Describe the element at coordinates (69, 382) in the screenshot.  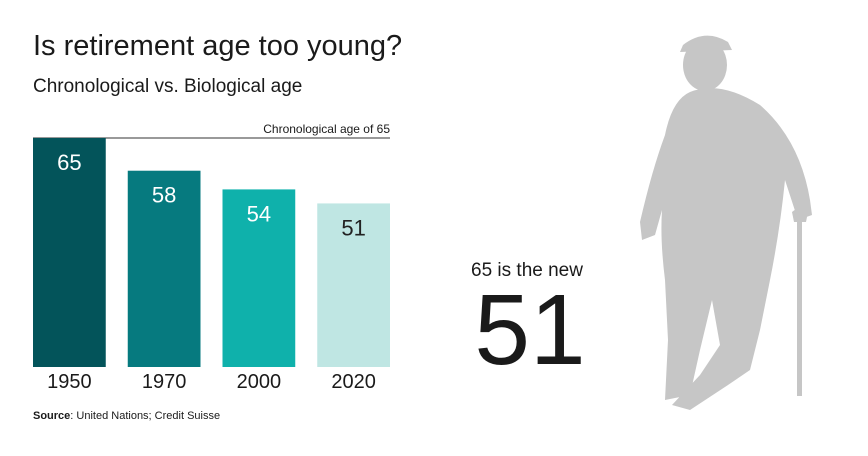
I see `x-tick-label: 1950` at that location.